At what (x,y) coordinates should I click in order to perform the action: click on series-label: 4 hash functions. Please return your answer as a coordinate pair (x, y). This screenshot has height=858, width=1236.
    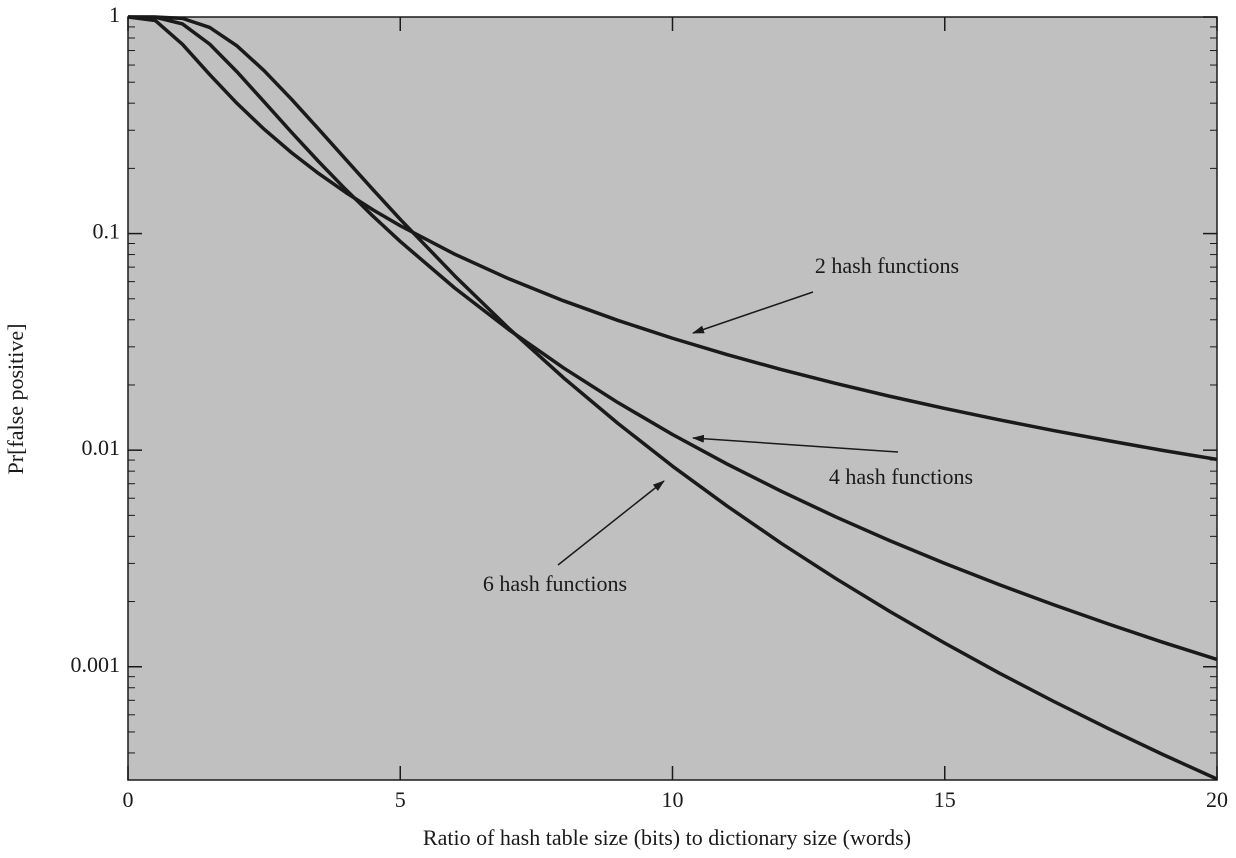
    Looking at the image, I should click on (901, 476).